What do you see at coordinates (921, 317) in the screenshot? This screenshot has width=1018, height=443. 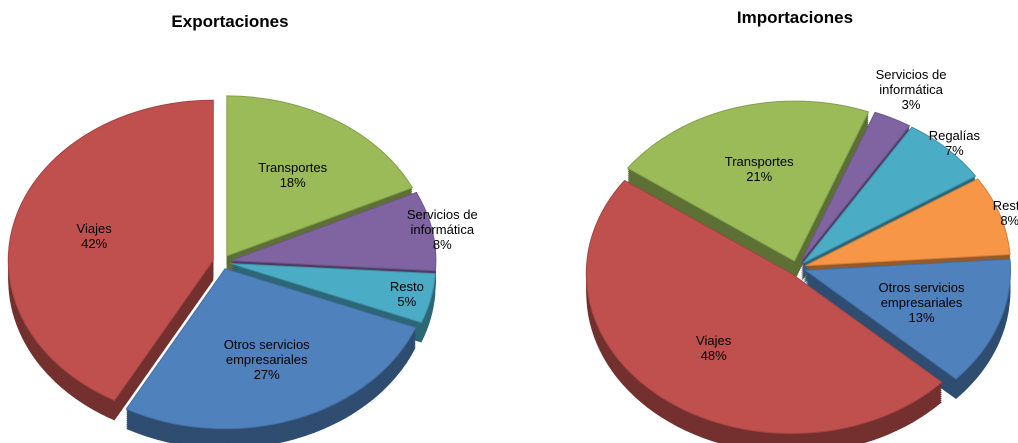 I see `slice-value: 13%` at bounding box center [921, 317].